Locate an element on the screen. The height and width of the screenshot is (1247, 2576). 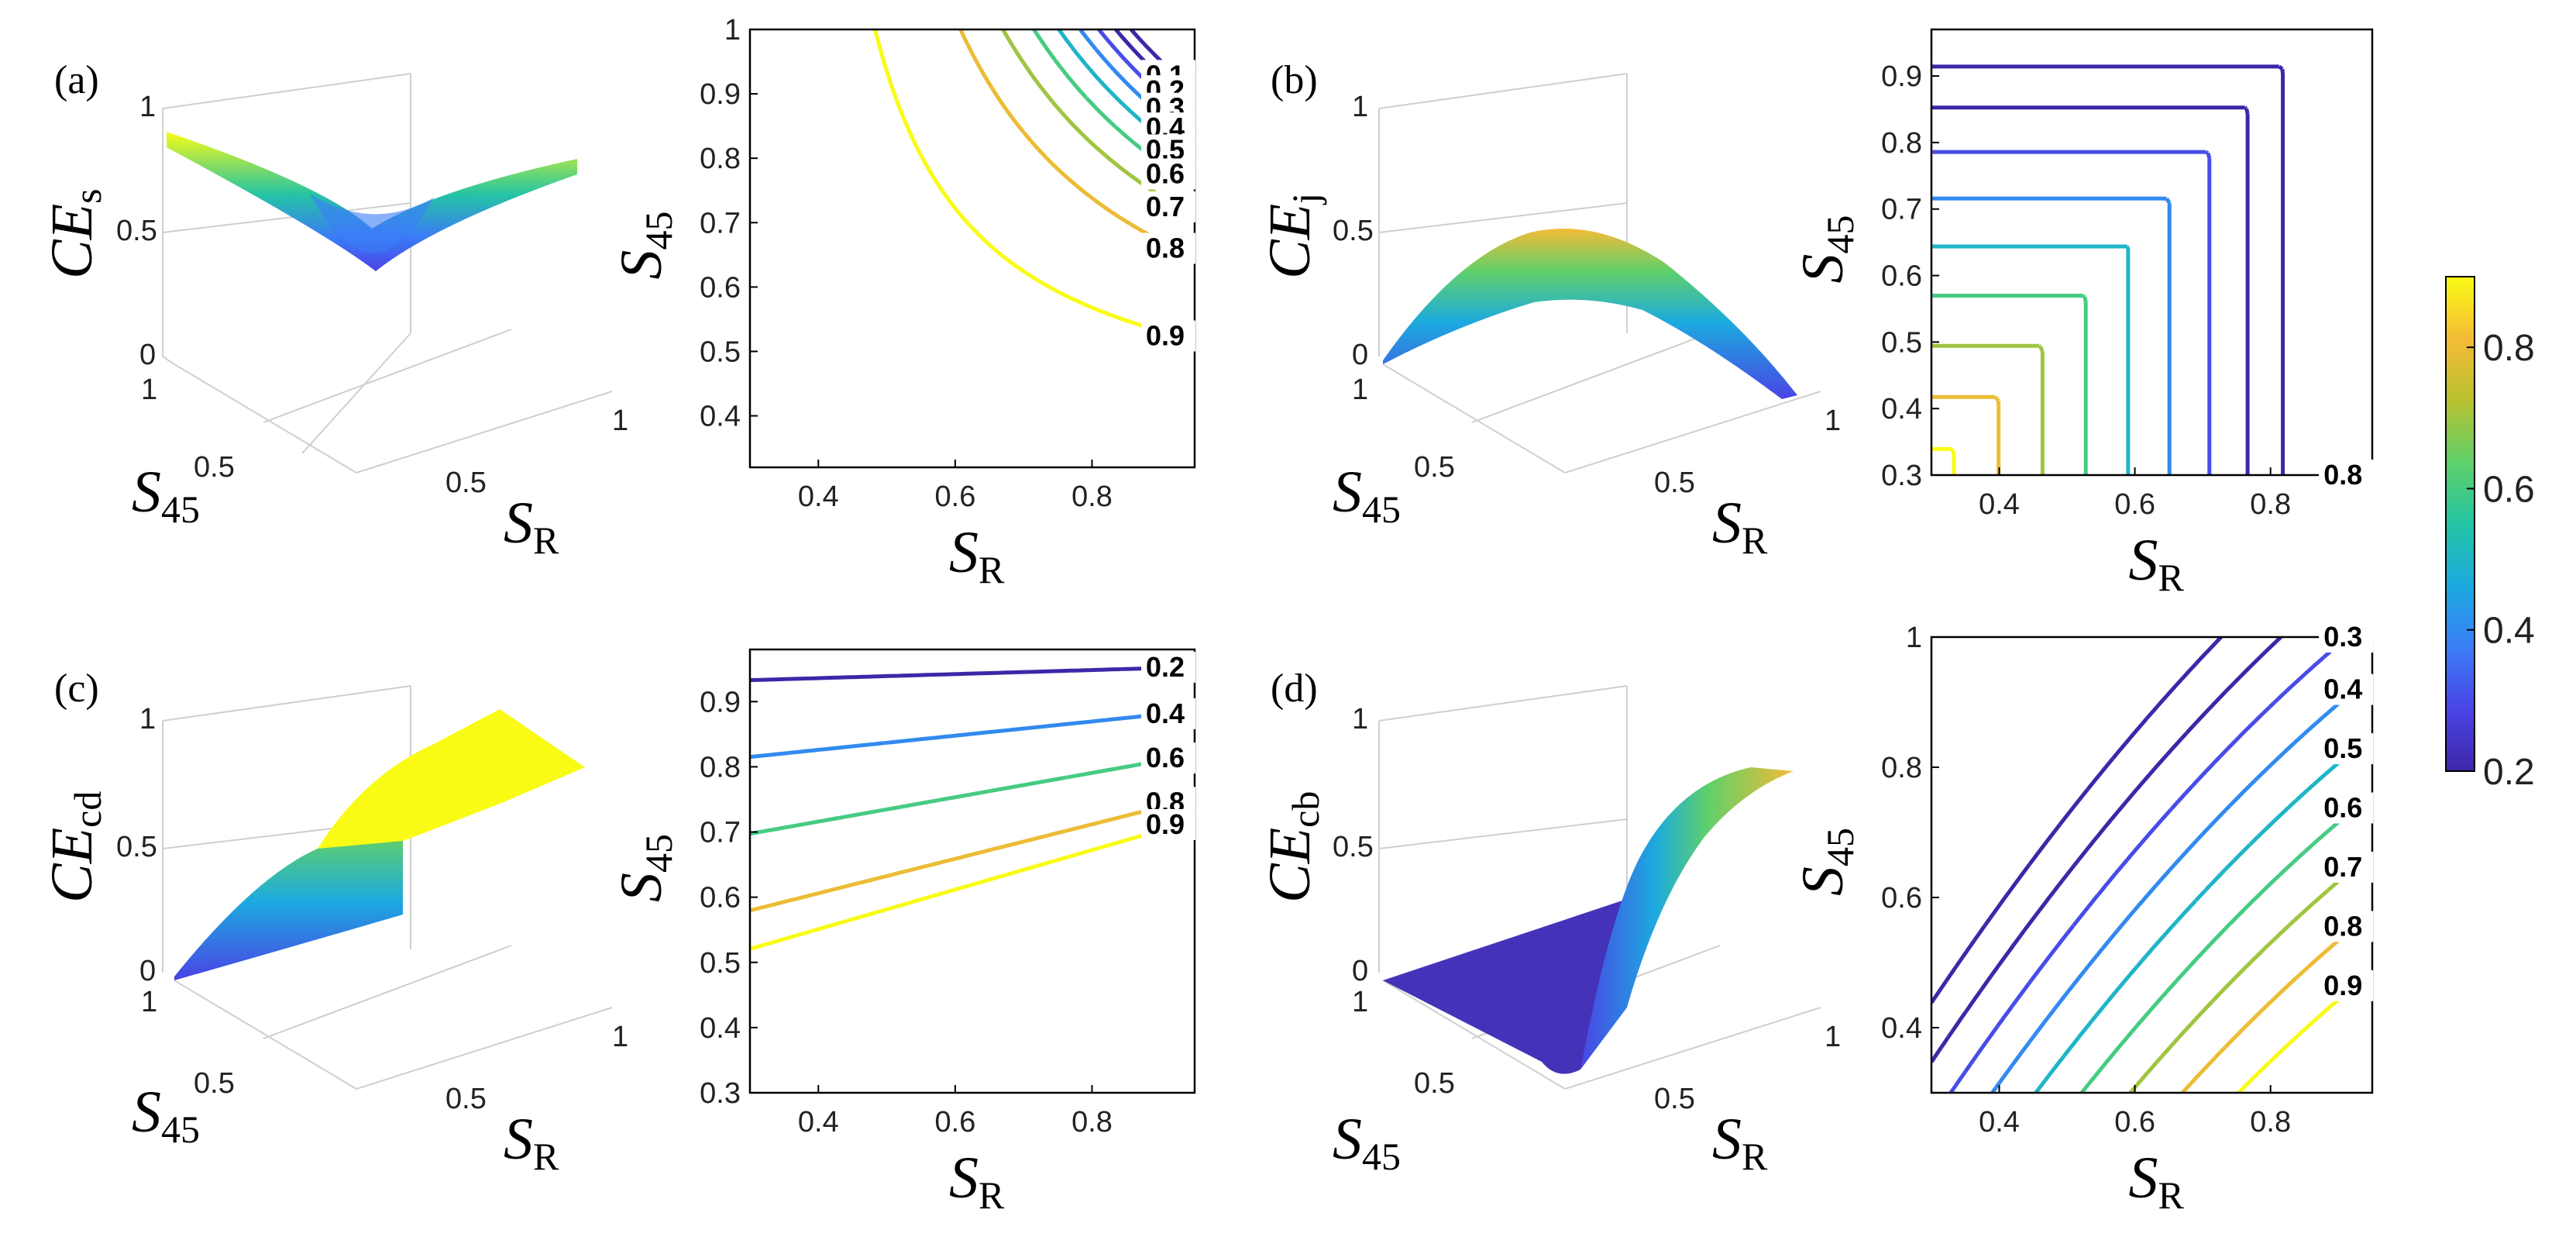
surface-c: (c) 1 0.5 0 1 0.5 0.5 1 CEcd S45 SR is located at coordinates (334, 922).